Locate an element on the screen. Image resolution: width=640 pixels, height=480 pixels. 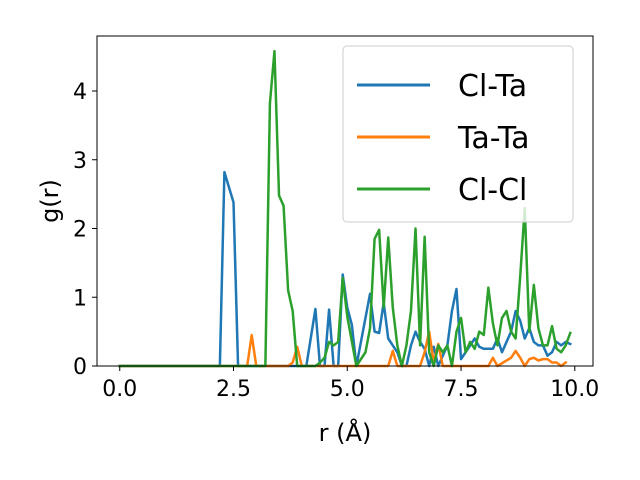
x-tick-label: 0.0 is located at coordinates (119, 389).